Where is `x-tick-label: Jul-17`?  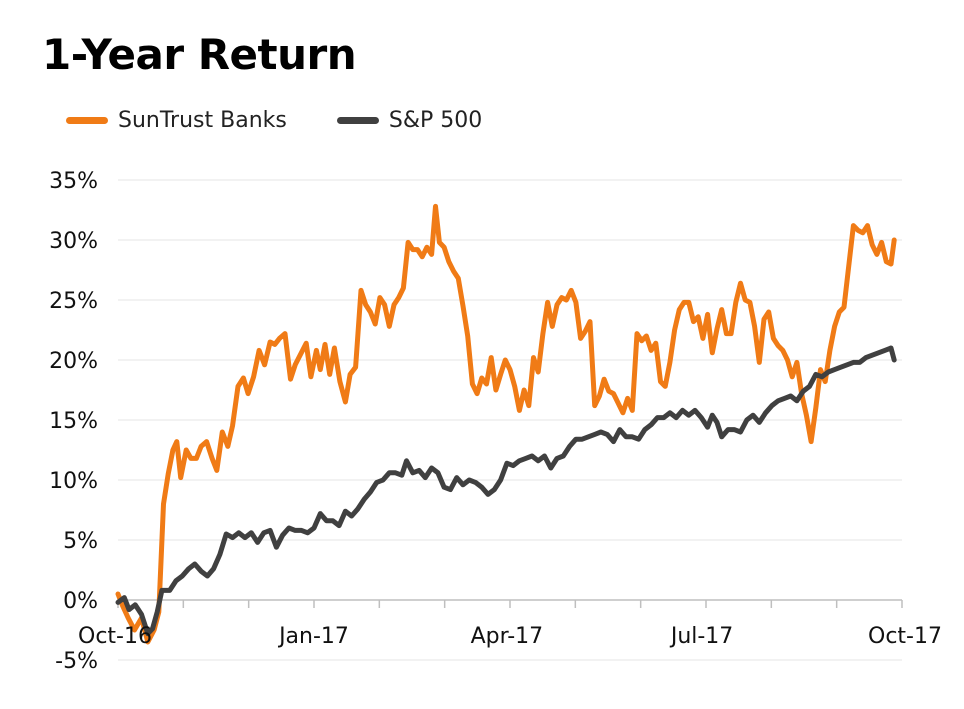 x-tick-label: Jul-17 is located at coordinates (701, 636).